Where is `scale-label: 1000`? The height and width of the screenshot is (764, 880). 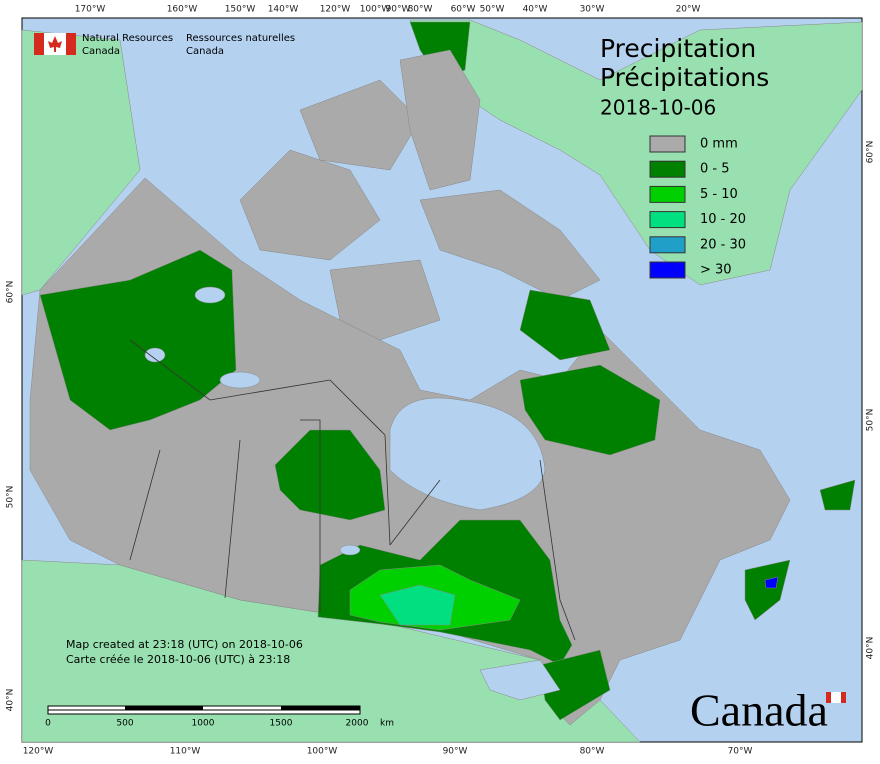 scale-label: 1000 is located at coordinates (203, 724).